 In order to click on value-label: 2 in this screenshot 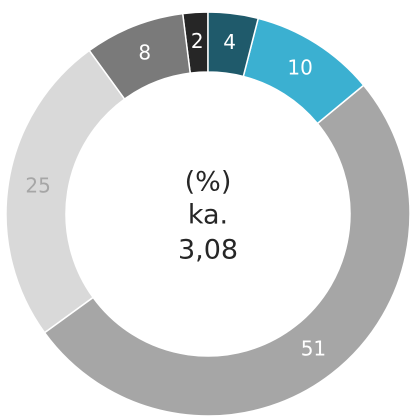, I will do `click(197, 41)`.